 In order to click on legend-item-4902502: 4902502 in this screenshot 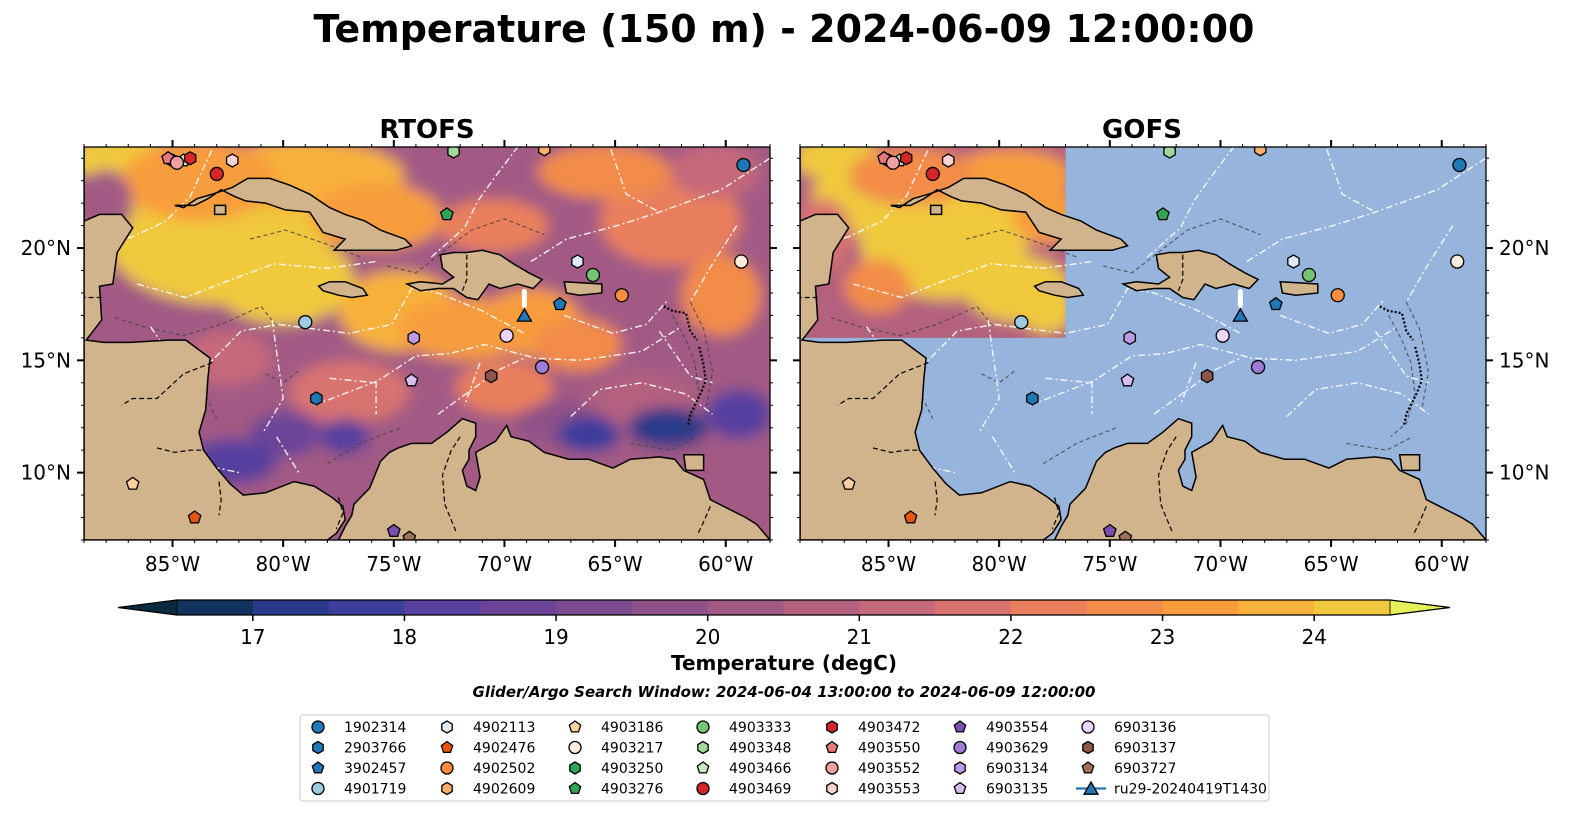, I will do `click(487, 769)`.